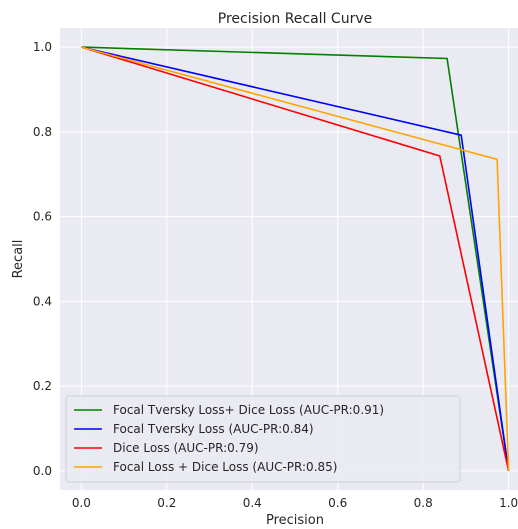  Describe the element at coordinates (252, 503) in the screenshot. I see `x-tick-label: 0.4` at that location.